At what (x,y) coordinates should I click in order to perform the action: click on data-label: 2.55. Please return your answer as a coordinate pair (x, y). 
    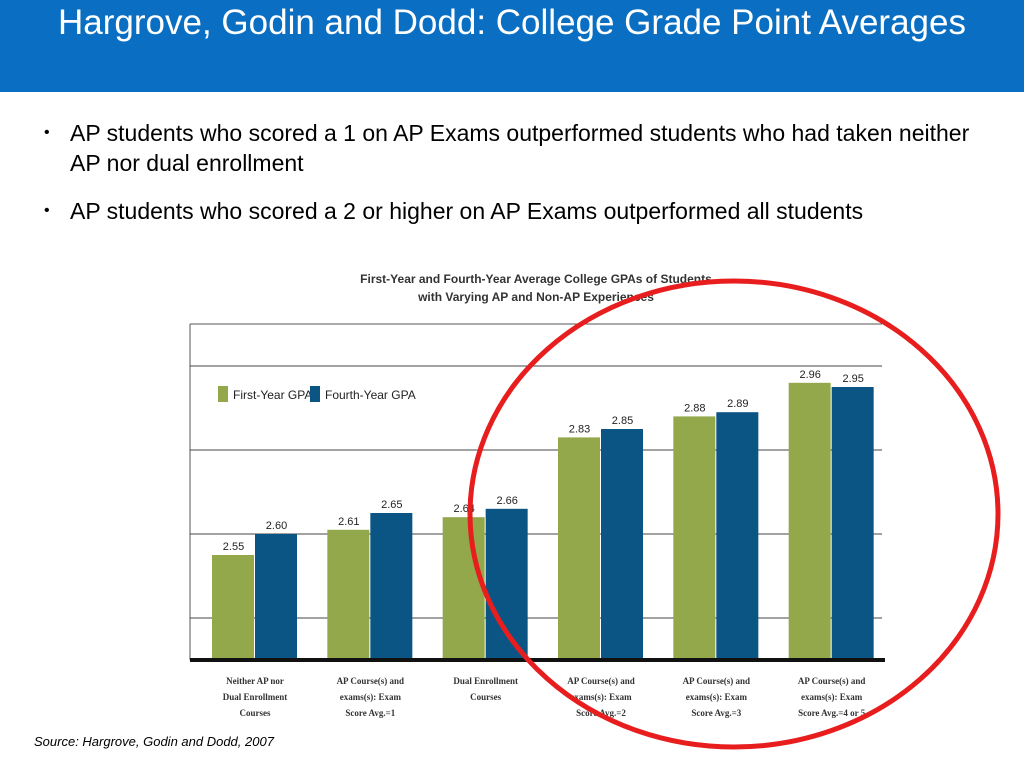
    Looking at the image, I should click on (233, 547).